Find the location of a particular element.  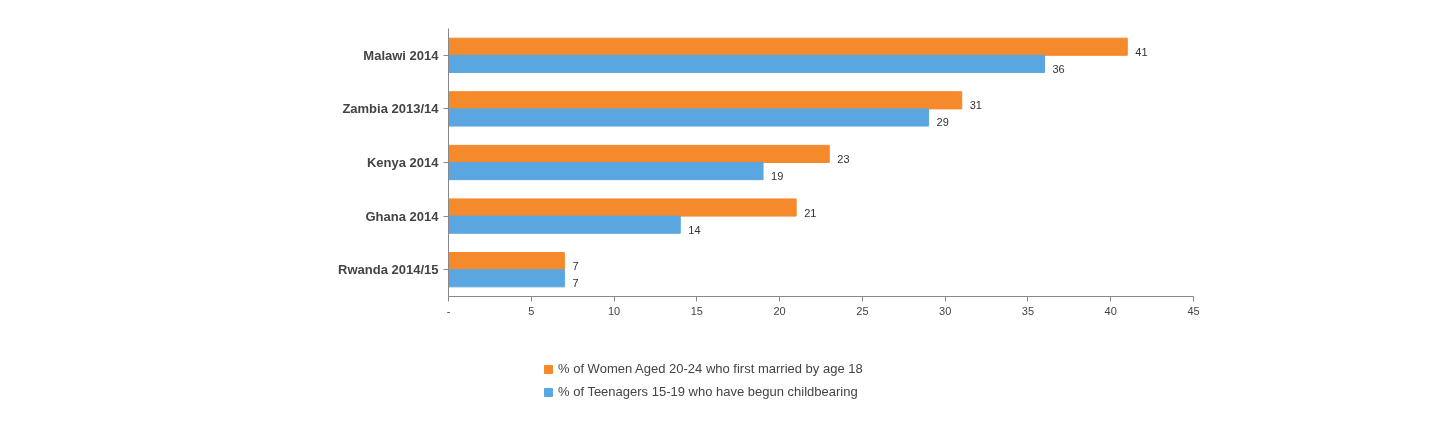

data-label: 14 is located at coordinates (694, 229).